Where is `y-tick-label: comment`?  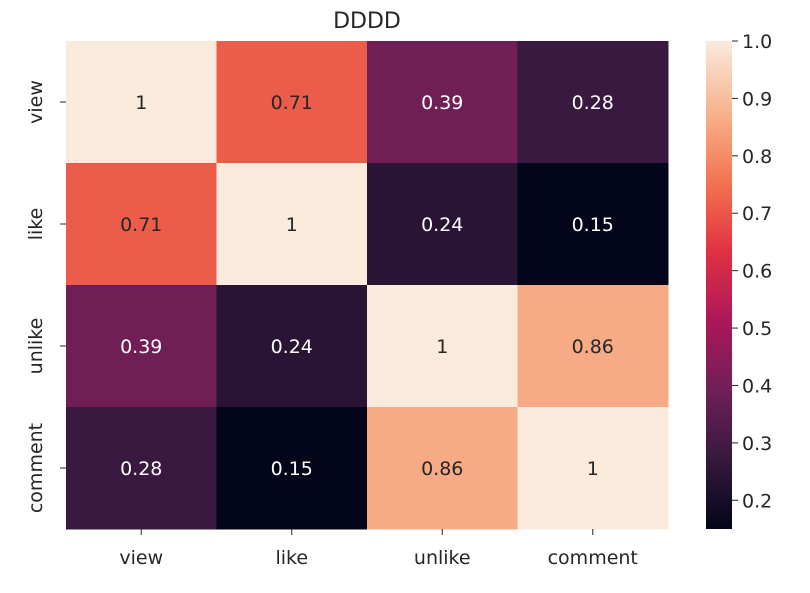
y-tick-label: comment is located at coordinates (36, 468).